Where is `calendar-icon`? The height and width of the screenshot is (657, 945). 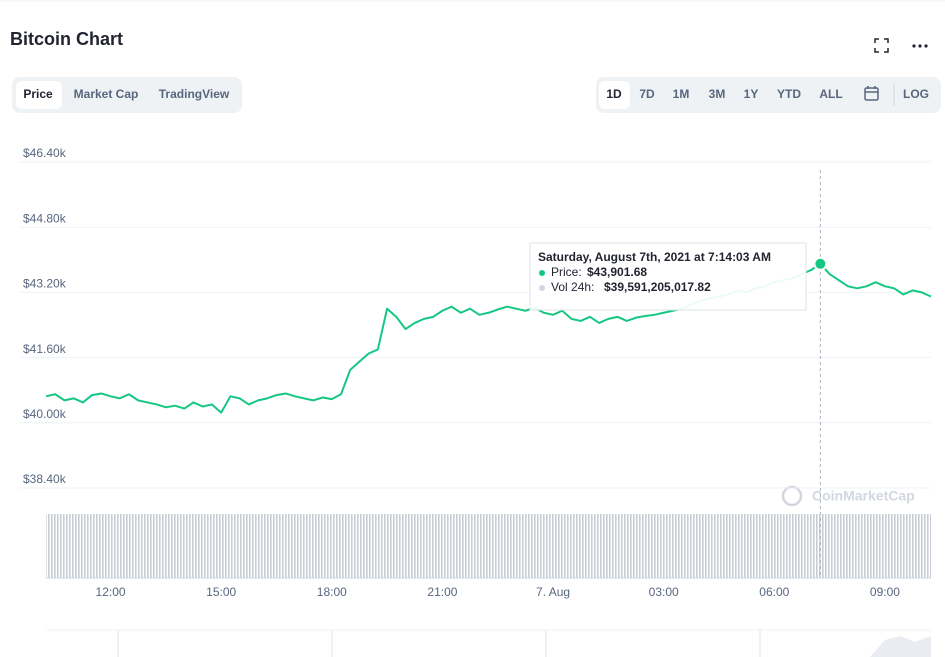 calendar-icon is located at coordinates (871, 93).